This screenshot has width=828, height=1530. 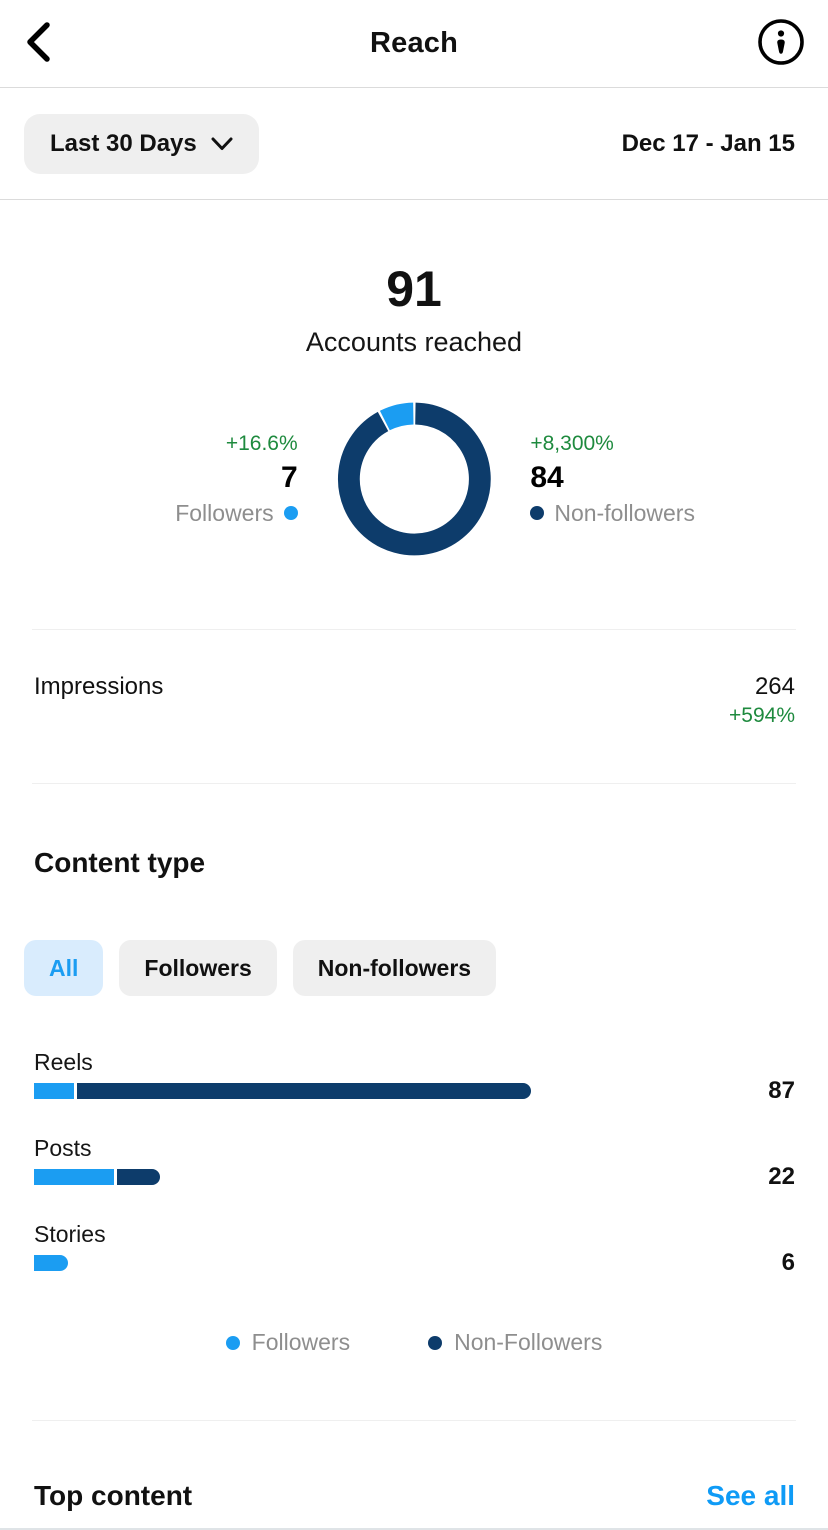 What do you see at coordinates (414, 1162) in the screenshot?
I see `content-type-bars: Reels 87 Posts 22 Stories 6` at bounding box center [414, 1162].